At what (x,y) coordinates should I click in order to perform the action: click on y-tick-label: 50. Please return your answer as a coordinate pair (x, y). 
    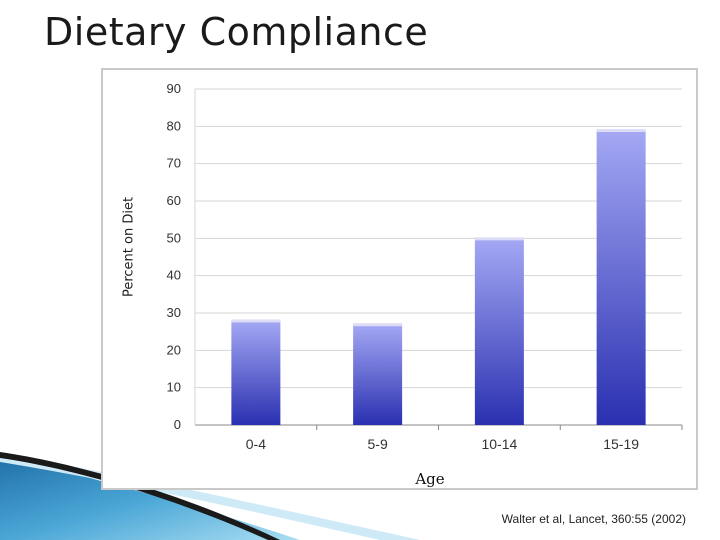
    Looking at the image, I should click on (174, 237).